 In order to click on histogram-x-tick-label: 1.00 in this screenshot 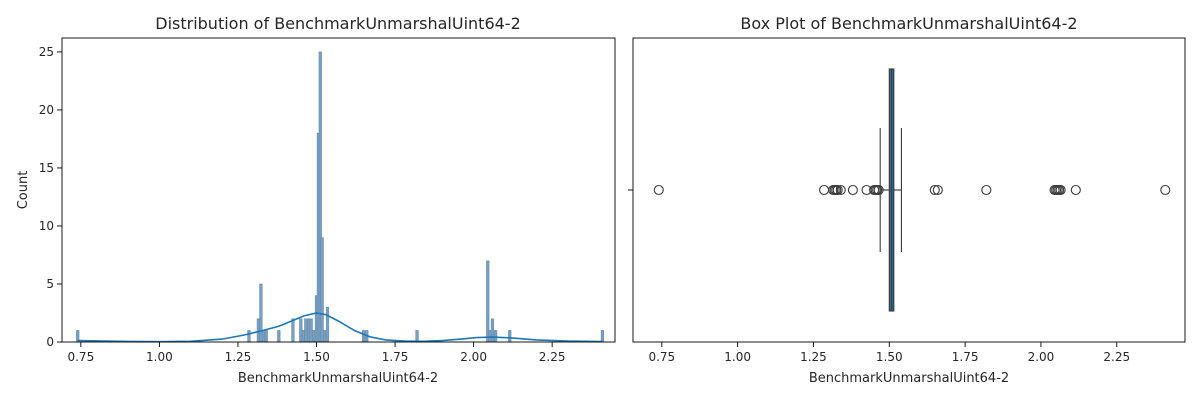, I will do `click(159, 357)`.